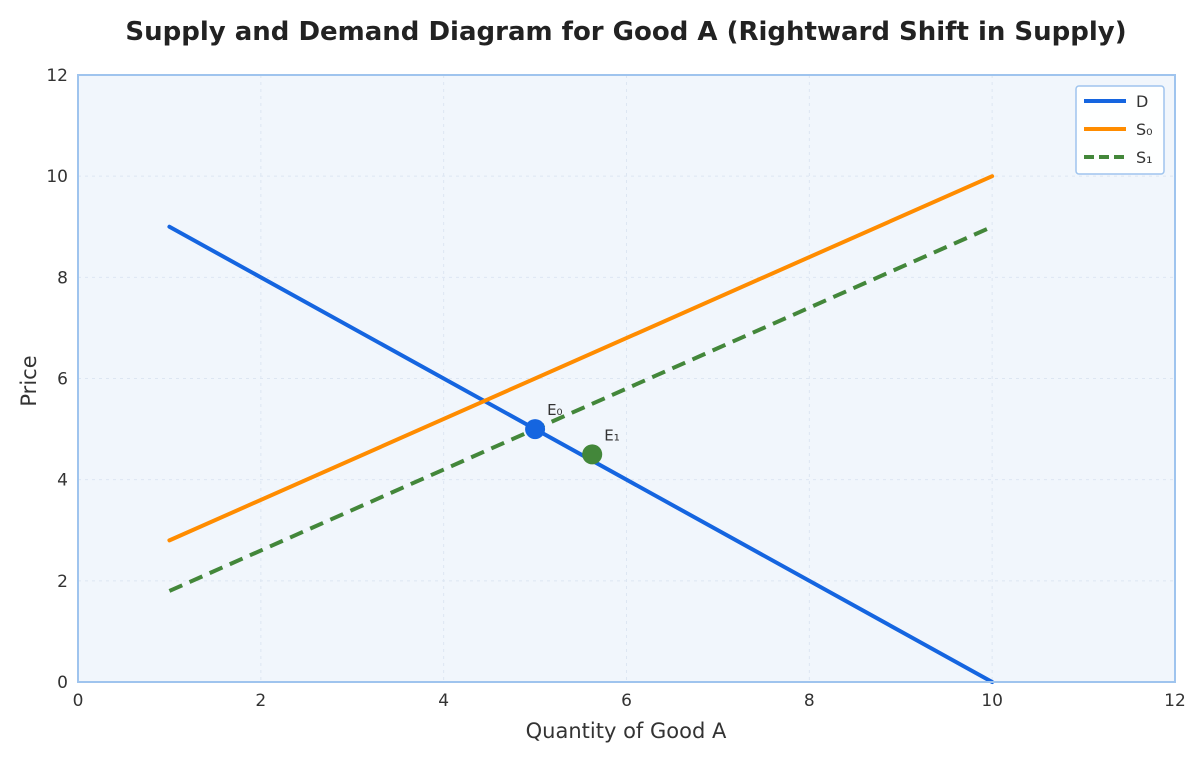  Describe the element at coordinates (57, 177) in the screenshot. I see `y-tick-label: 10` at that location.